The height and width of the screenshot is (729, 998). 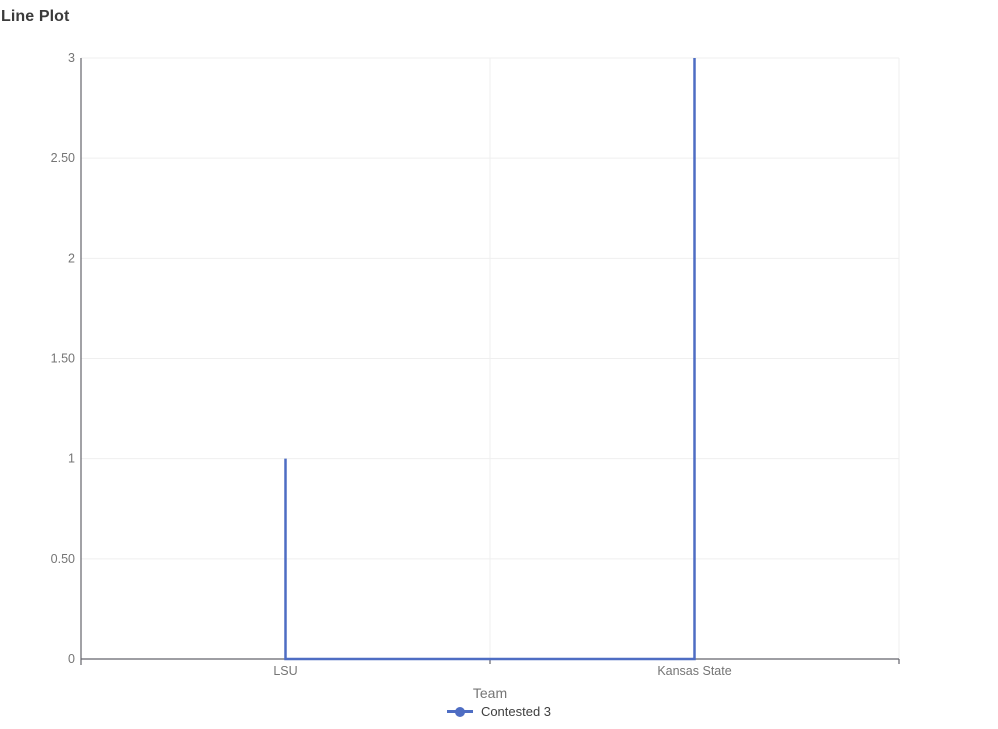 What do you see at coordinates (71, 58) in the screenshot?
I see `y-tick-label: 3` at bounding box center [71, 58].